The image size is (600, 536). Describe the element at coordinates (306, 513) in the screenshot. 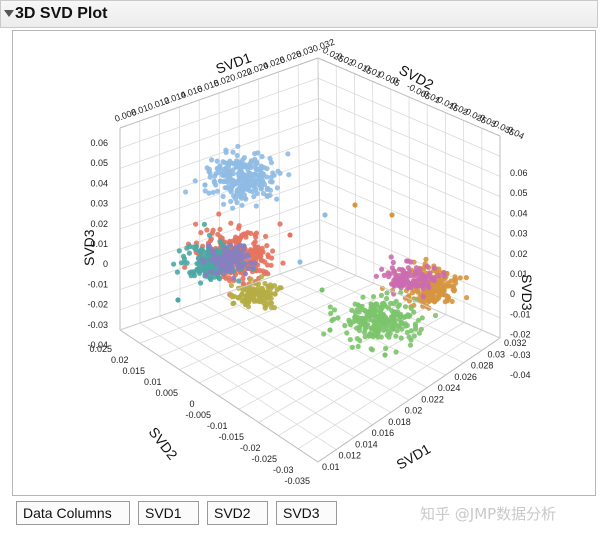

I see `svd3-button: SVD3` at that location.